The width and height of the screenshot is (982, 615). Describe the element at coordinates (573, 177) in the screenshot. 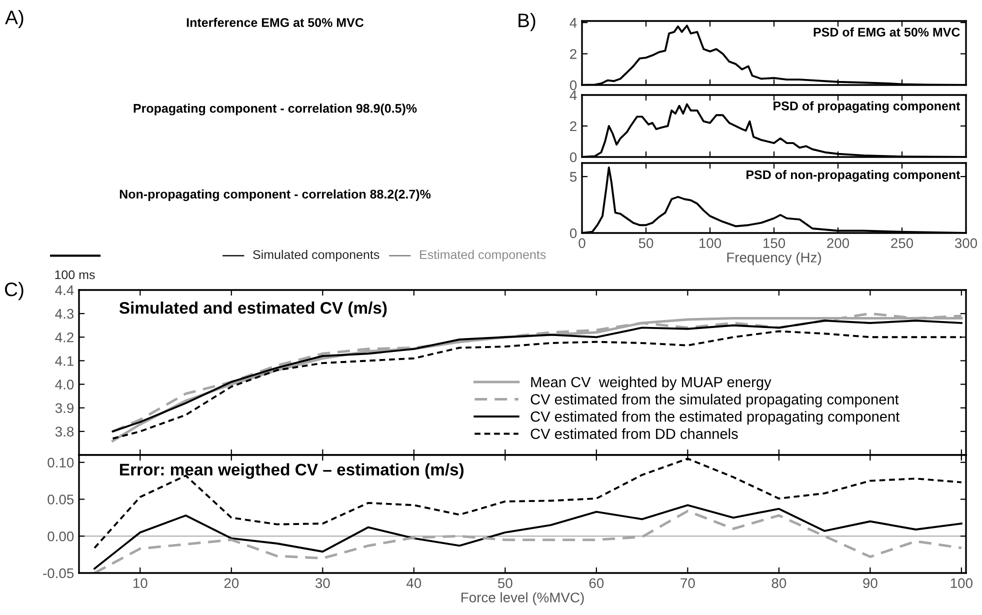

I see `y-tick-label: 5` at that location.